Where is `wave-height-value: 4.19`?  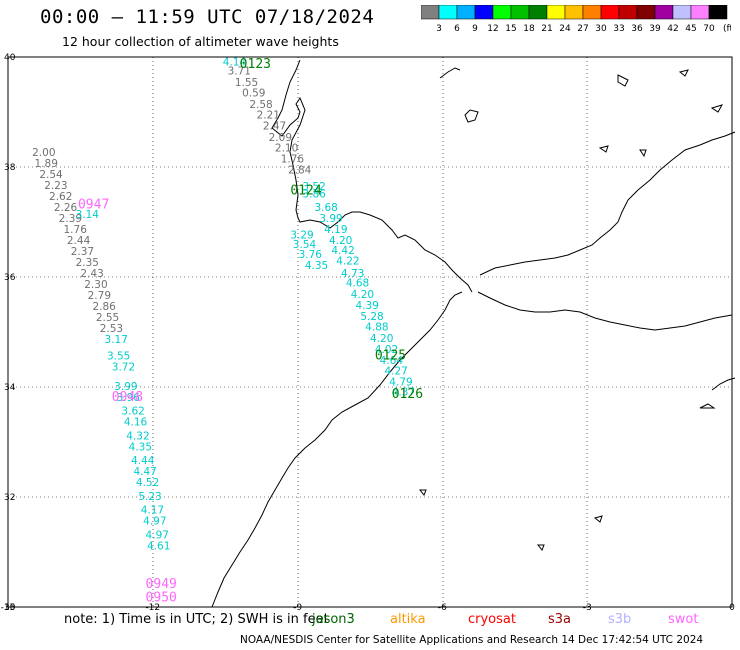 wave-height-value: 4.19 is located at coordinates (335, 230).